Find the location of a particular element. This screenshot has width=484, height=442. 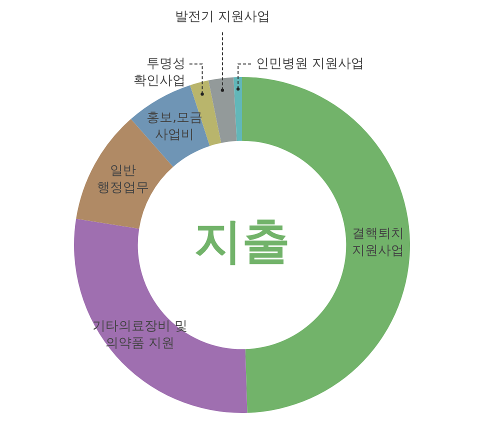

slice-label: 홍보,모금 사업비 is located at coordinates (174, 126).